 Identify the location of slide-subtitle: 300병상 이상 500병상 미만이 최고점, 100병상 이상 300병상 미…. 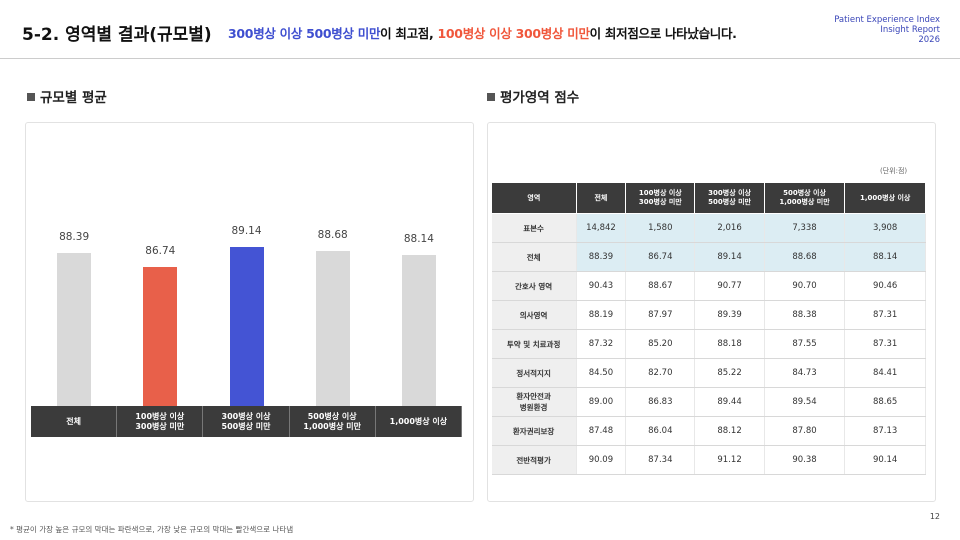
(482, 32).